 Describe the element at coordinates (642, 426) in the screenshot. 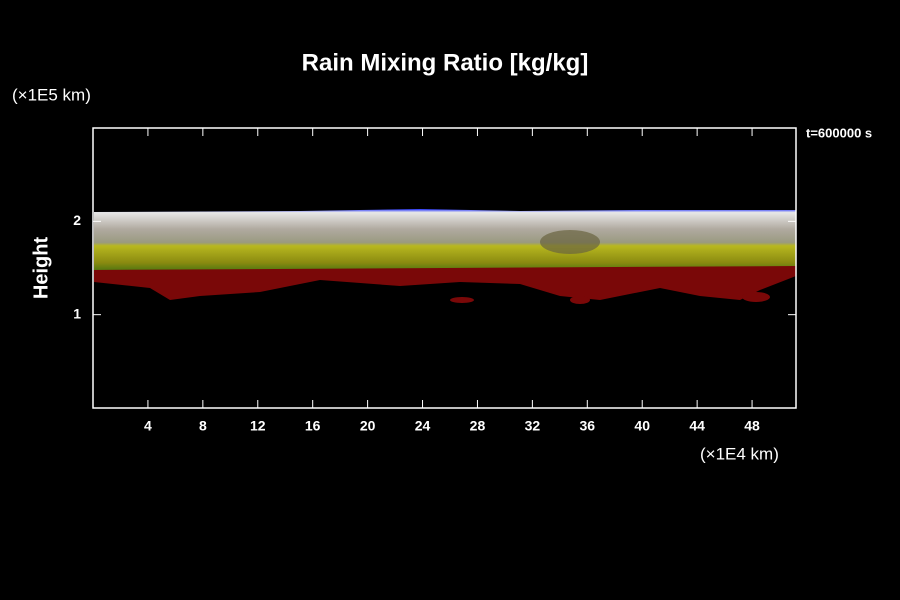

I see `x-tick-label: 40` at that location.